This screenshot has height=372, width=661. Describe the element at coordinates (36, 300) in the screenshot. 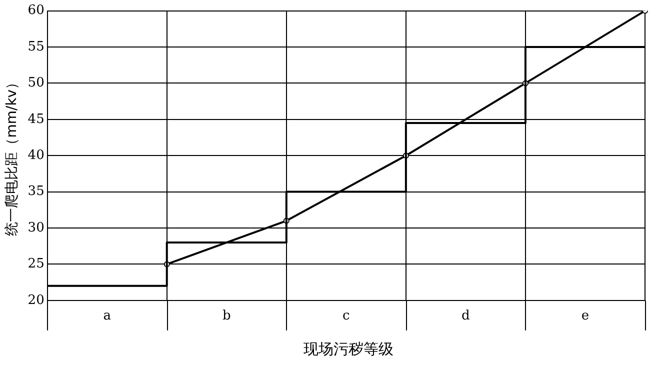

I see `y-tick-label: 20` at that location.